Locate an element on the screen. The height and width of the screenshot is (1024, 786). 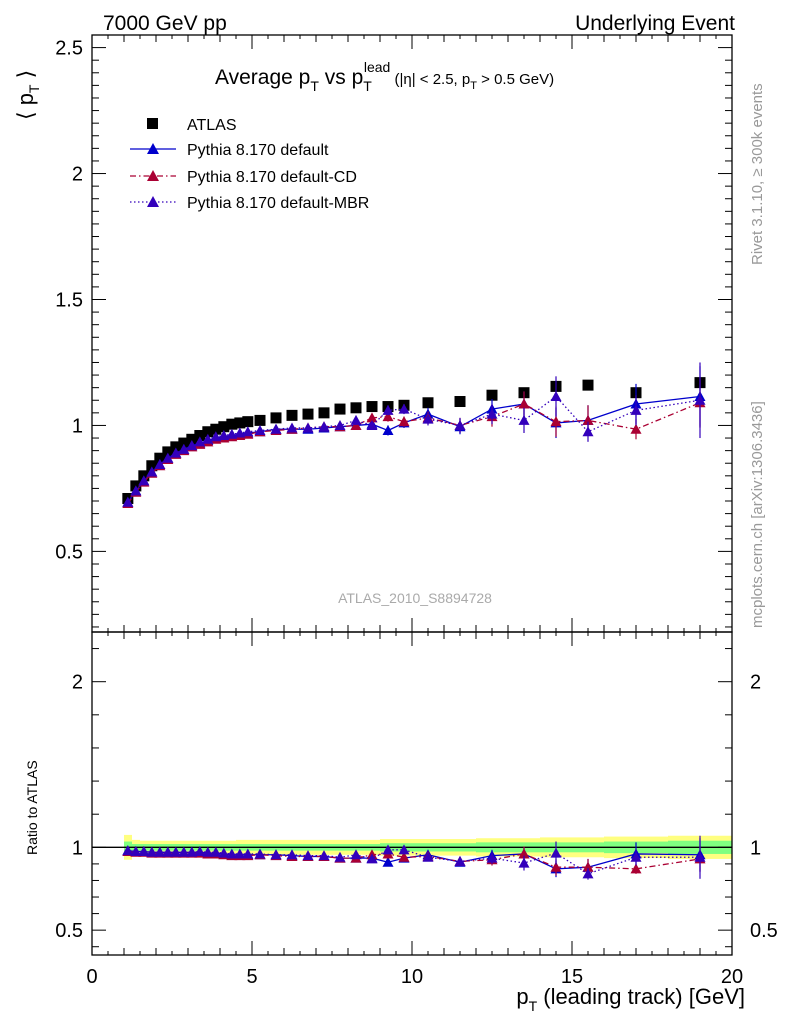
ratio-y-tick-label-left: 0.5 is located at coordinates (69, 931).